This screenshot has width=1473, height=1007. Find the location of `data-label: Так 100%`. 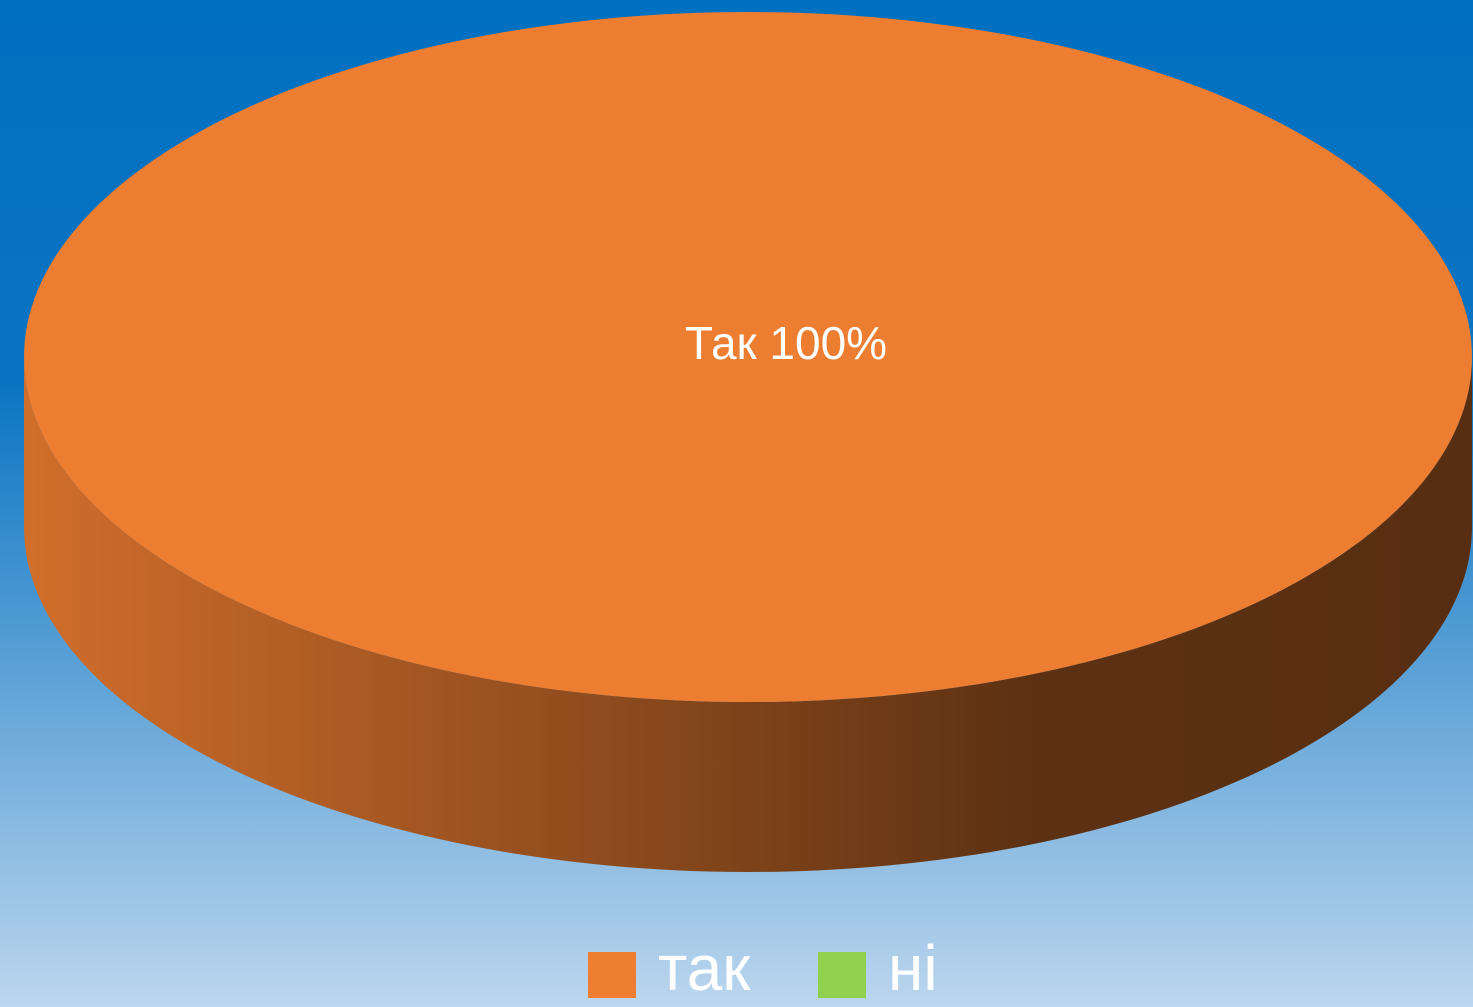

data-label: Так 100% is located at coordinates (786, 343).